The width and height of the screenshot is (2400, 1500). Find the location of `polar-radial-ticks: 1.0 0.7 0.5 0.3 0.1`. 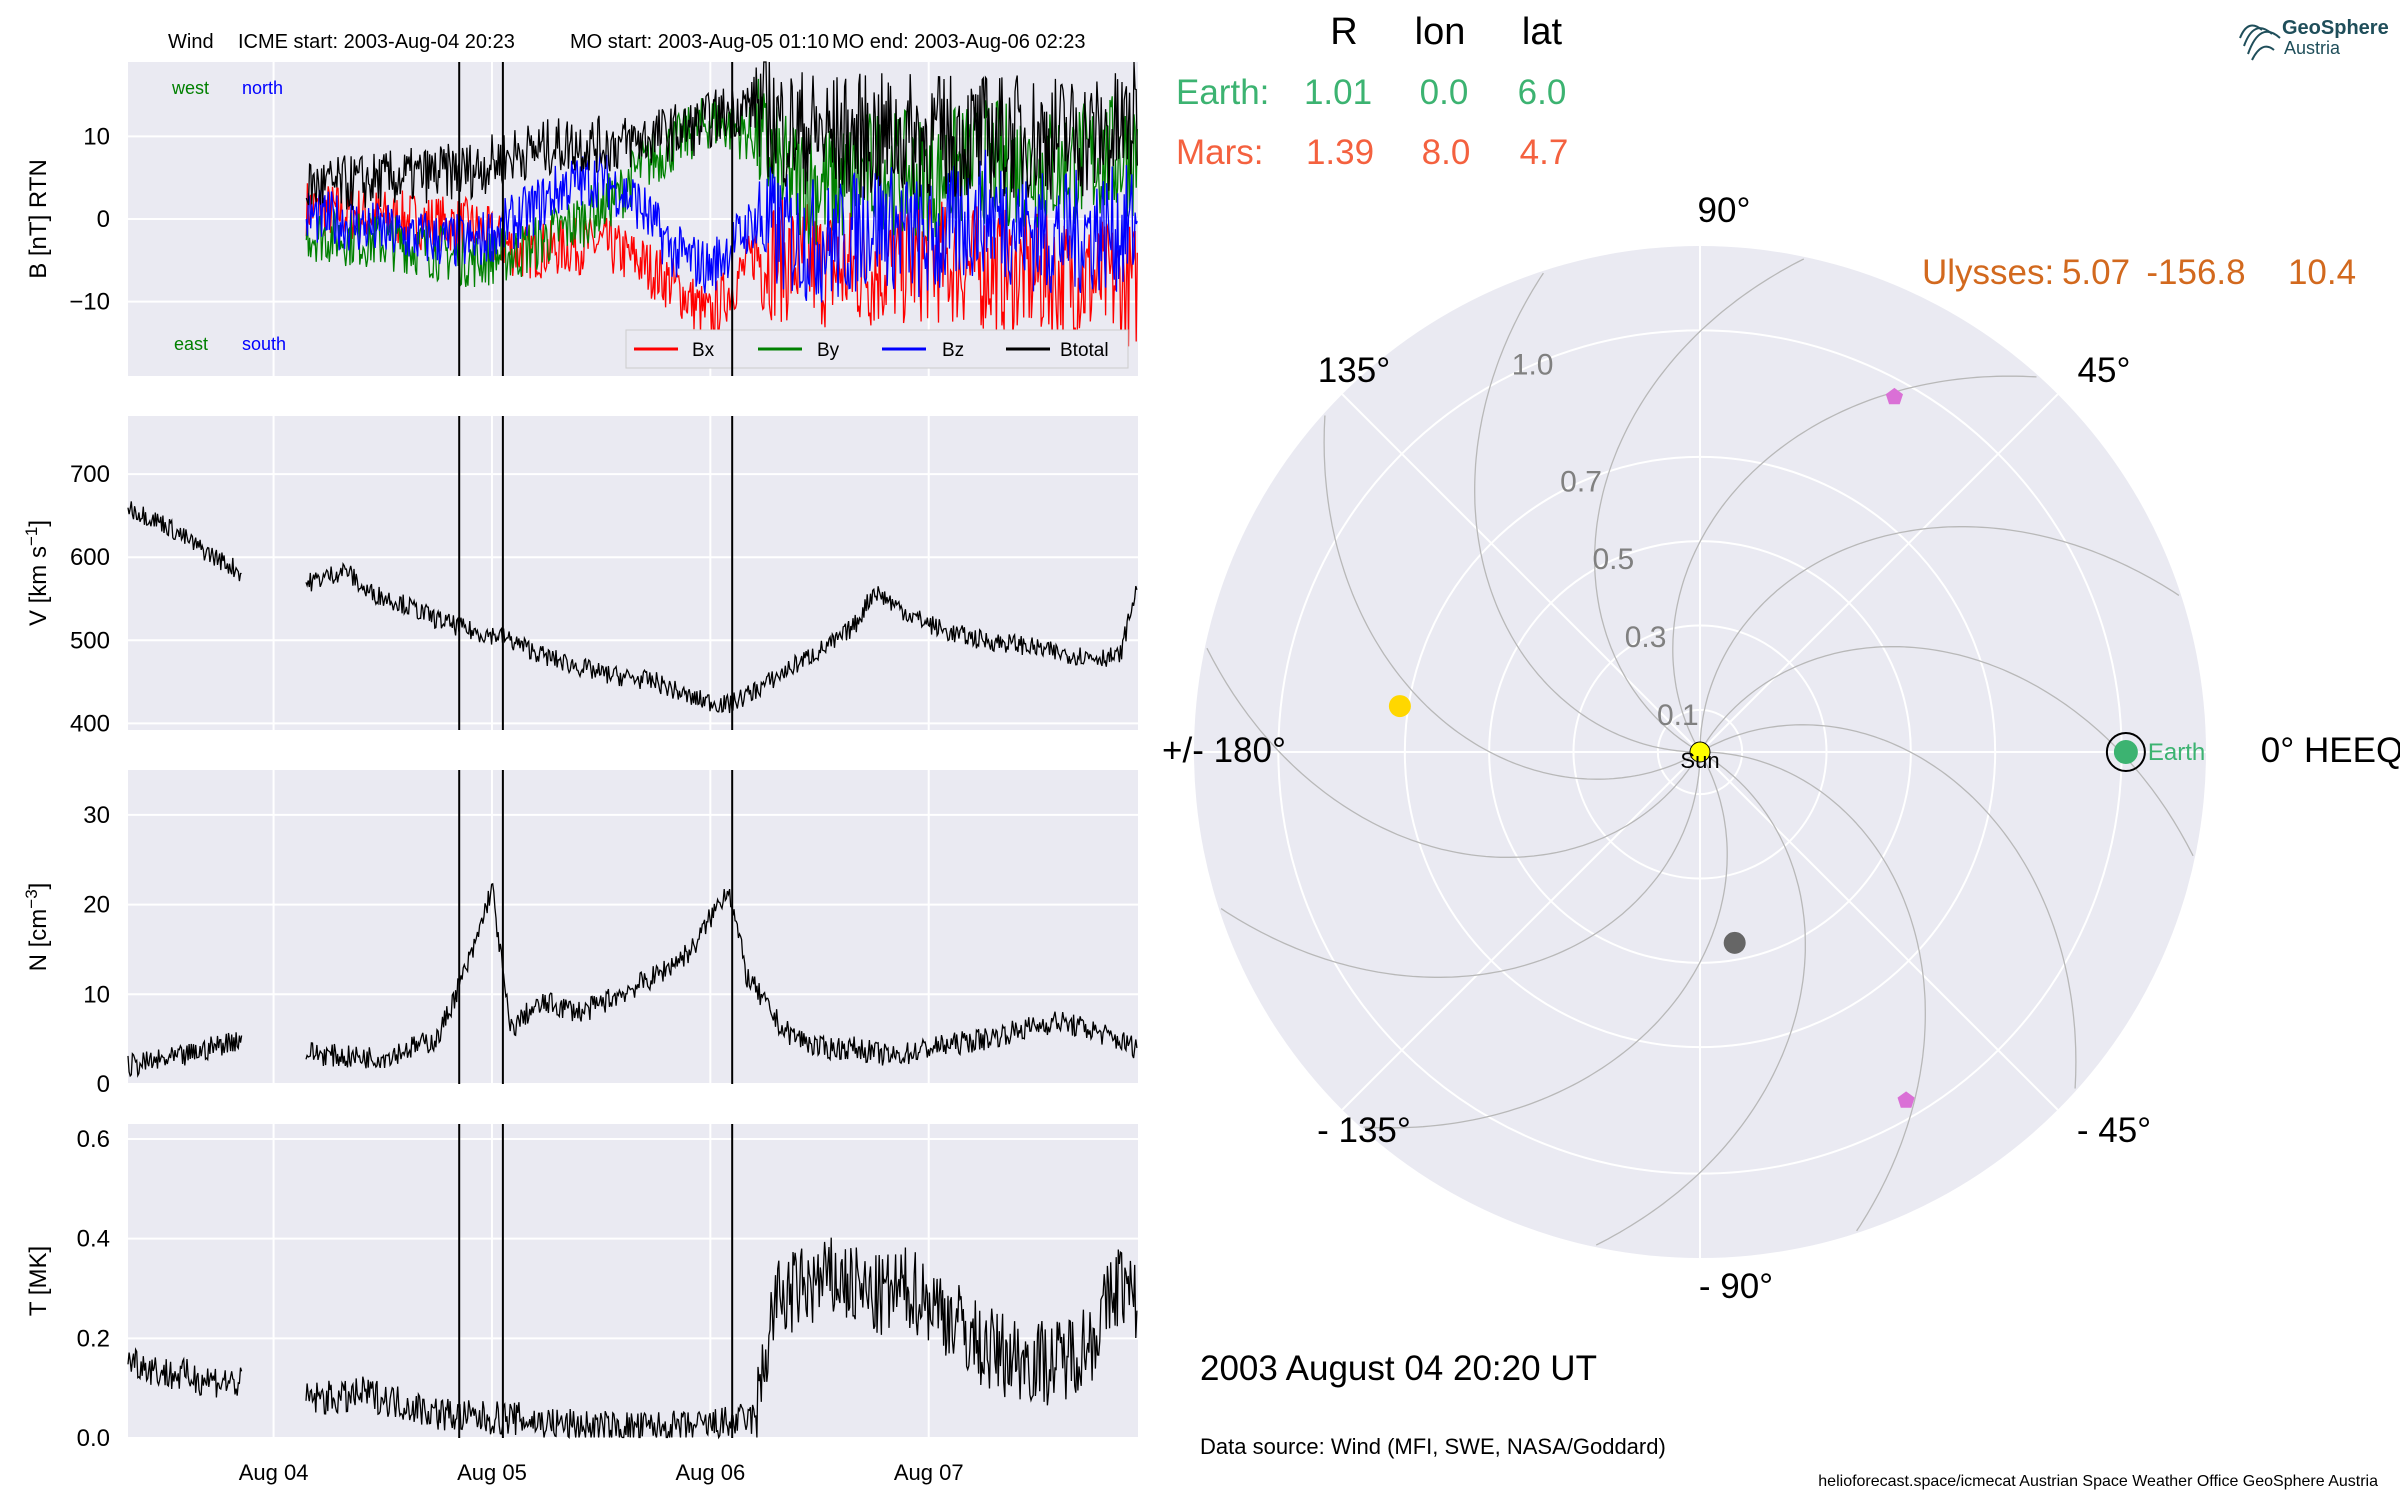

polar-radial-ticks: 1.0 0.7 0.5 0.3 0.1 is located at coordinates (1605, 540).